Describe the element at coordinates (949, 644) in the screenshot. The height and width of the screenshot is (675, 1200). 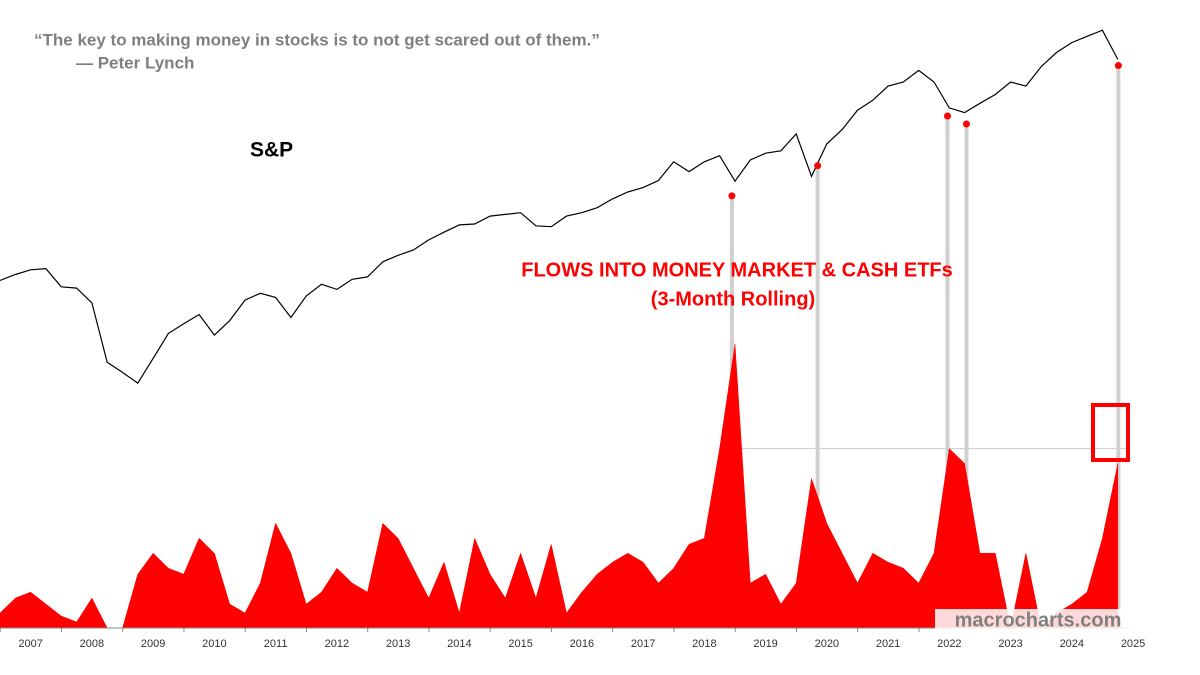
I see `x-tick-label: 2022` at that location.